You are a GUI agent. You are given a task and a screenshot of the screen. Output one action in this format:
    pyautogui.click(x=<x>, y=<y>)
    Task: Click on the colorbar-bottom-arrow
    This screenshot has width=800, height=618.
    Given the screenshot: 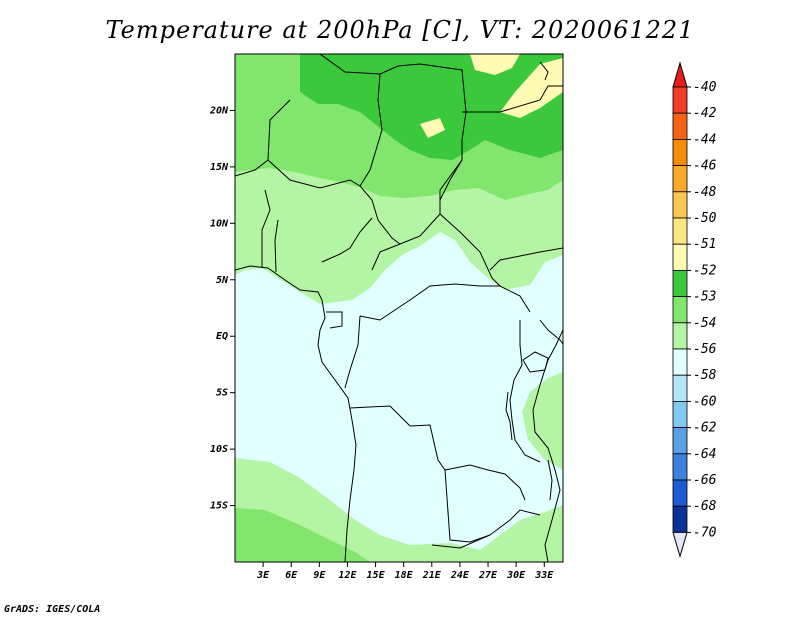 What is the action you would take?
    pyautogui.click(x=680, y=545)
    